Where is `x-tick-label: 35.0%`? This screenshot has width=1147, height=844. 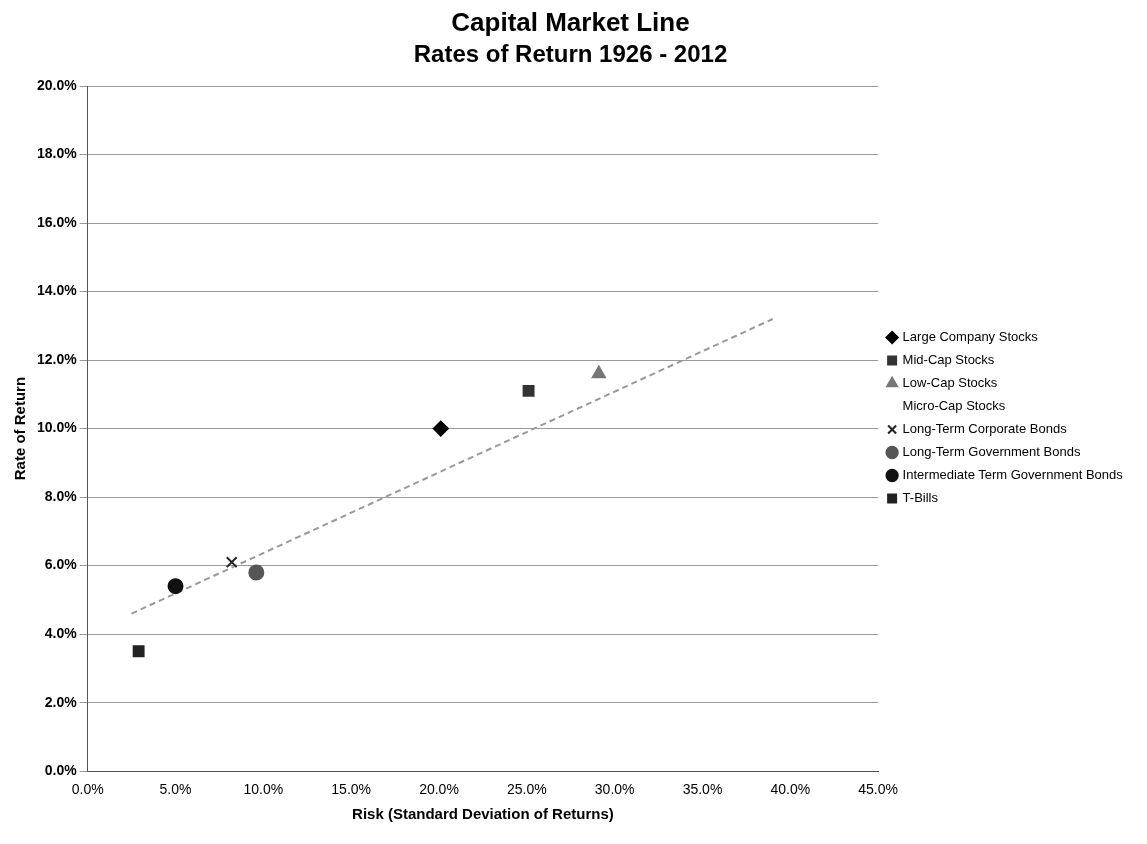 x-tick-label: 35.0% is located at coordinates (702, 789).